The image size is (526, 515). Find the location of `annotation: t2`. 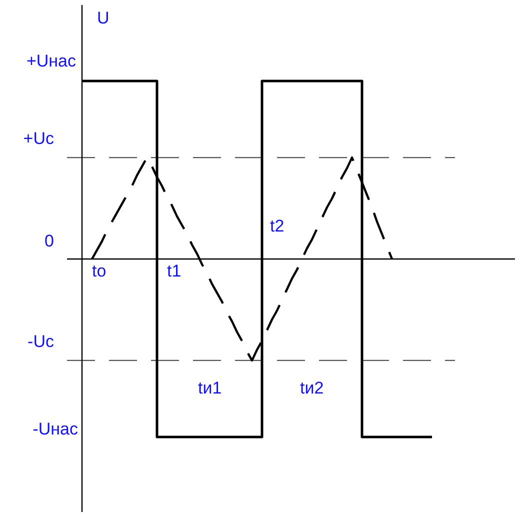

annotation: t2 is located at coordinates (277, 226).